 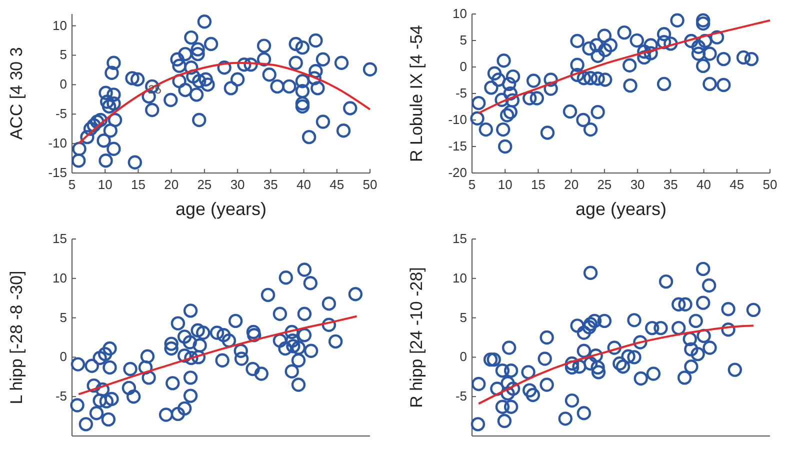 What do you see at coordinates (16, 337) in the screenshot?
I see `y-axis-title: L hipp [-28 -8 -30]` at bounding box center [16, 337].